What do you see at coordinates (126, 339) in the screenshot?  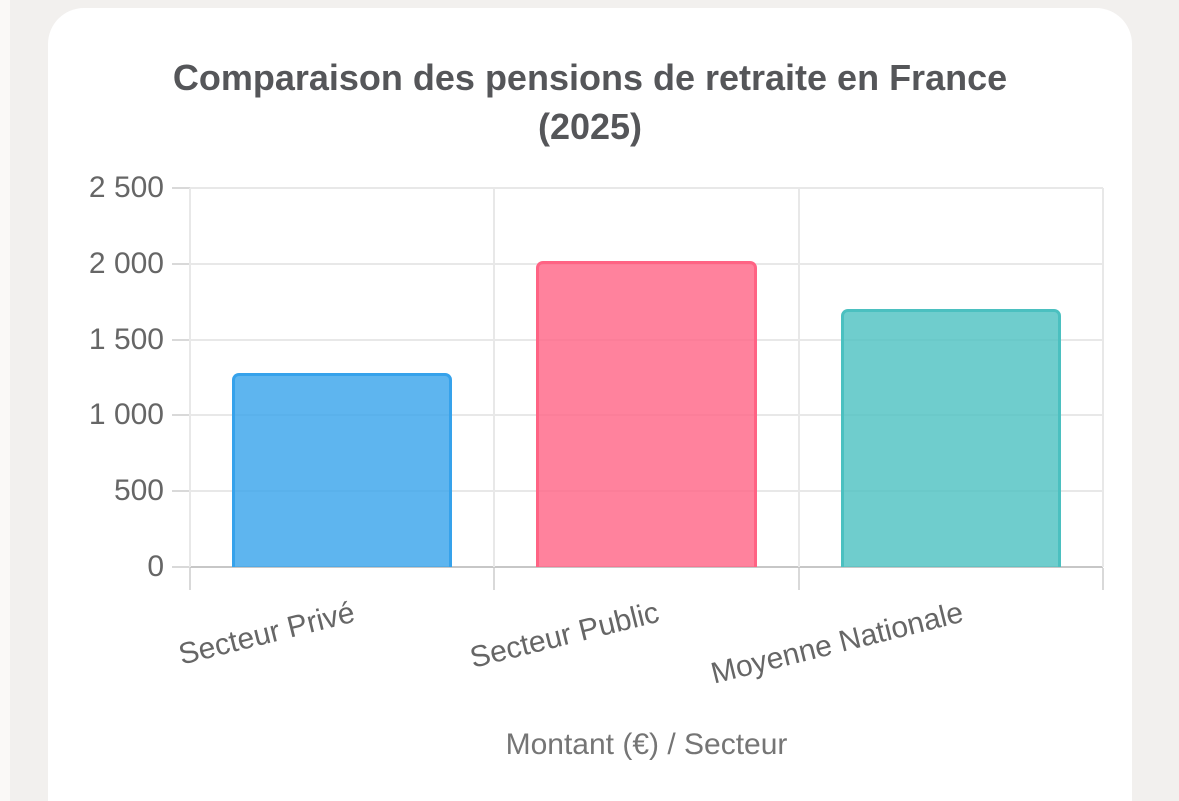 I see `y-tick-label: 1 500` at bounding box center [126, 339].